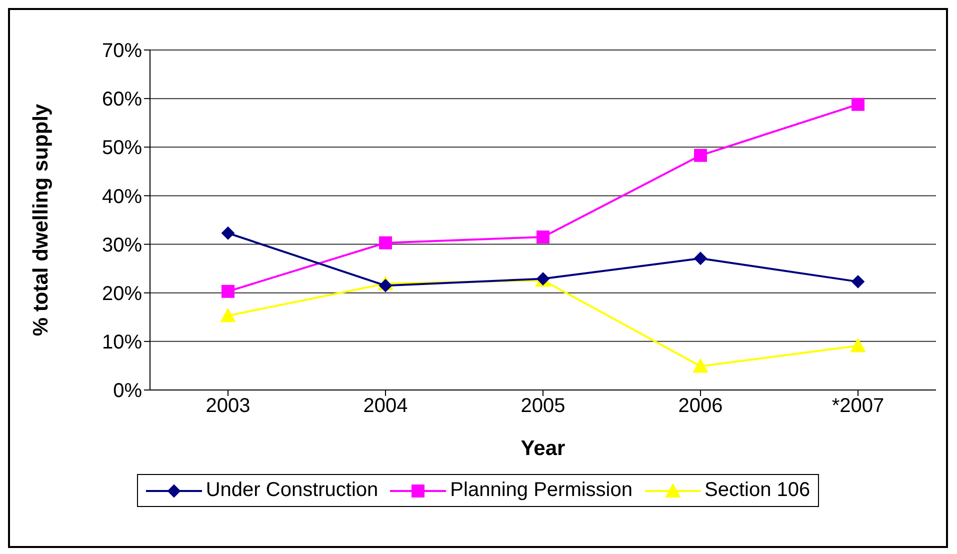  I want to click on x-tick-label: 2004, so click(385, 406).